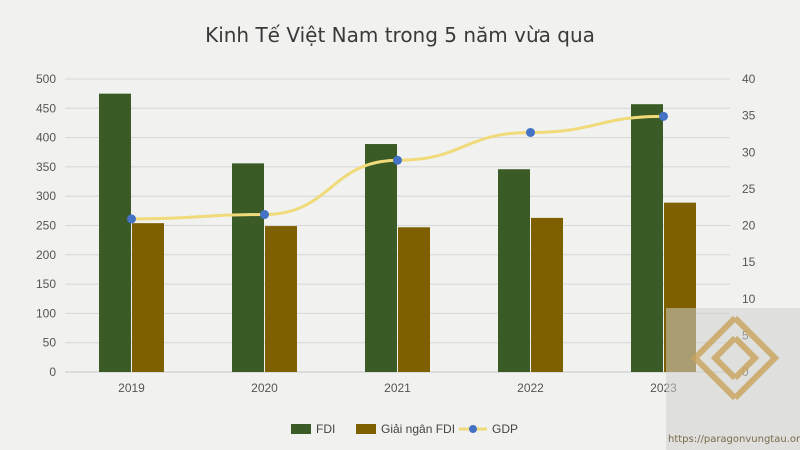  Describe the element at coordinates (514, 270) in the screenshot. I see `bar-fdi-2022` at that location.